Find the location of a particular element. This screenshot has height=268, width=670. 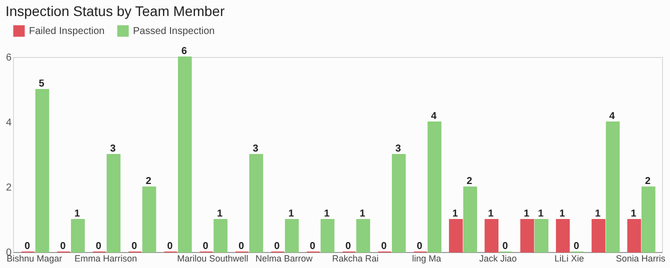

y-tick-label: 6 is located at coordinates (9, 58).